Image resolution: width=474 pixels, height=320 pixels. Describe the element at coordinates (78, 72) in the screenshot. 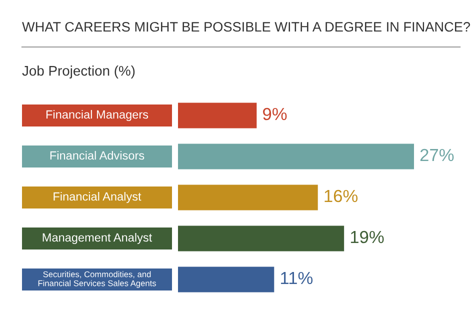

I see `chart-subtitle: Job Projection (%)` at that location.